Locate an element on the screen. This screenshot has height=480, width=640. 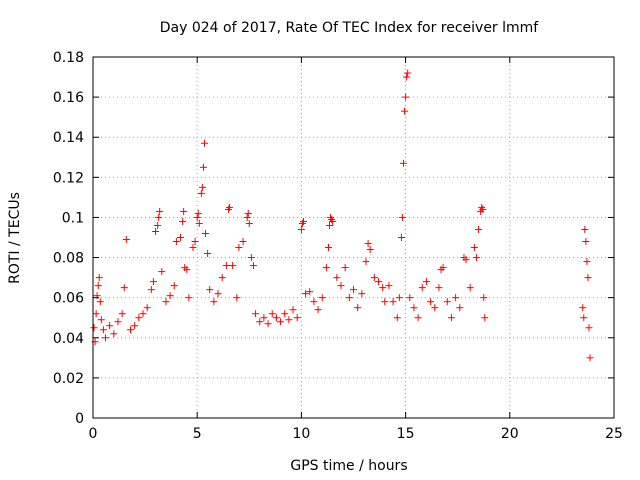
x-tick-label: 25 is located at coordinates (614, 434).